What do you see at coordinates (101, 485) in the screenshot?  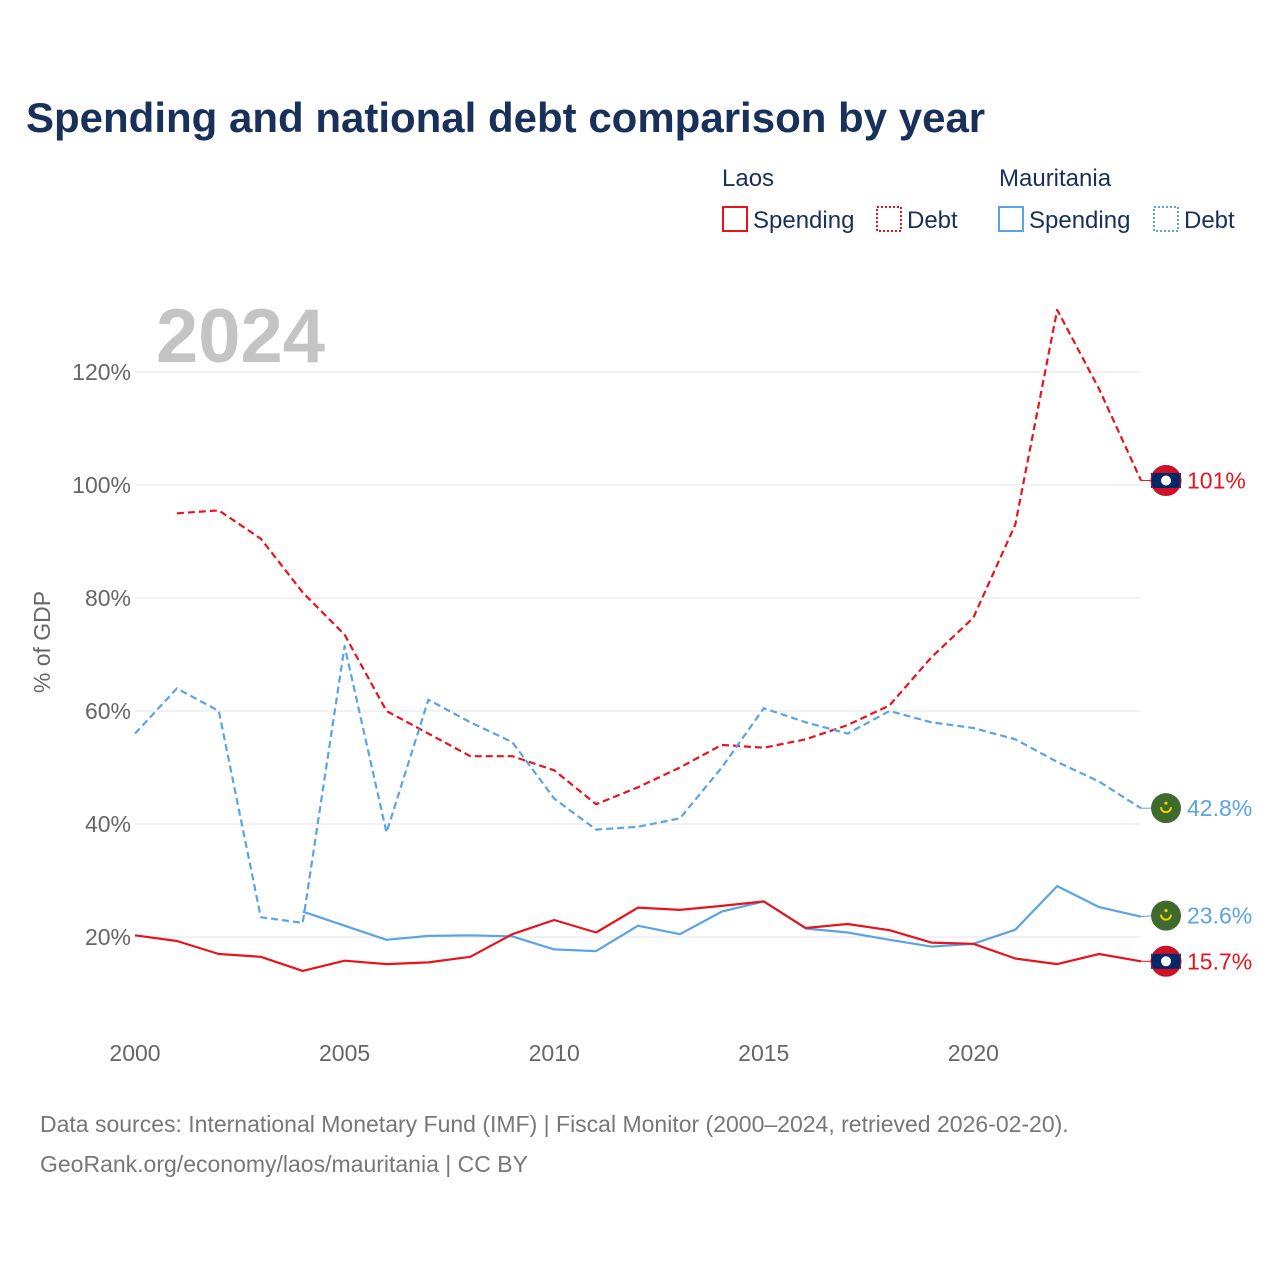 I see `y-tick-label: 100%` at bounding box center [101, 485].